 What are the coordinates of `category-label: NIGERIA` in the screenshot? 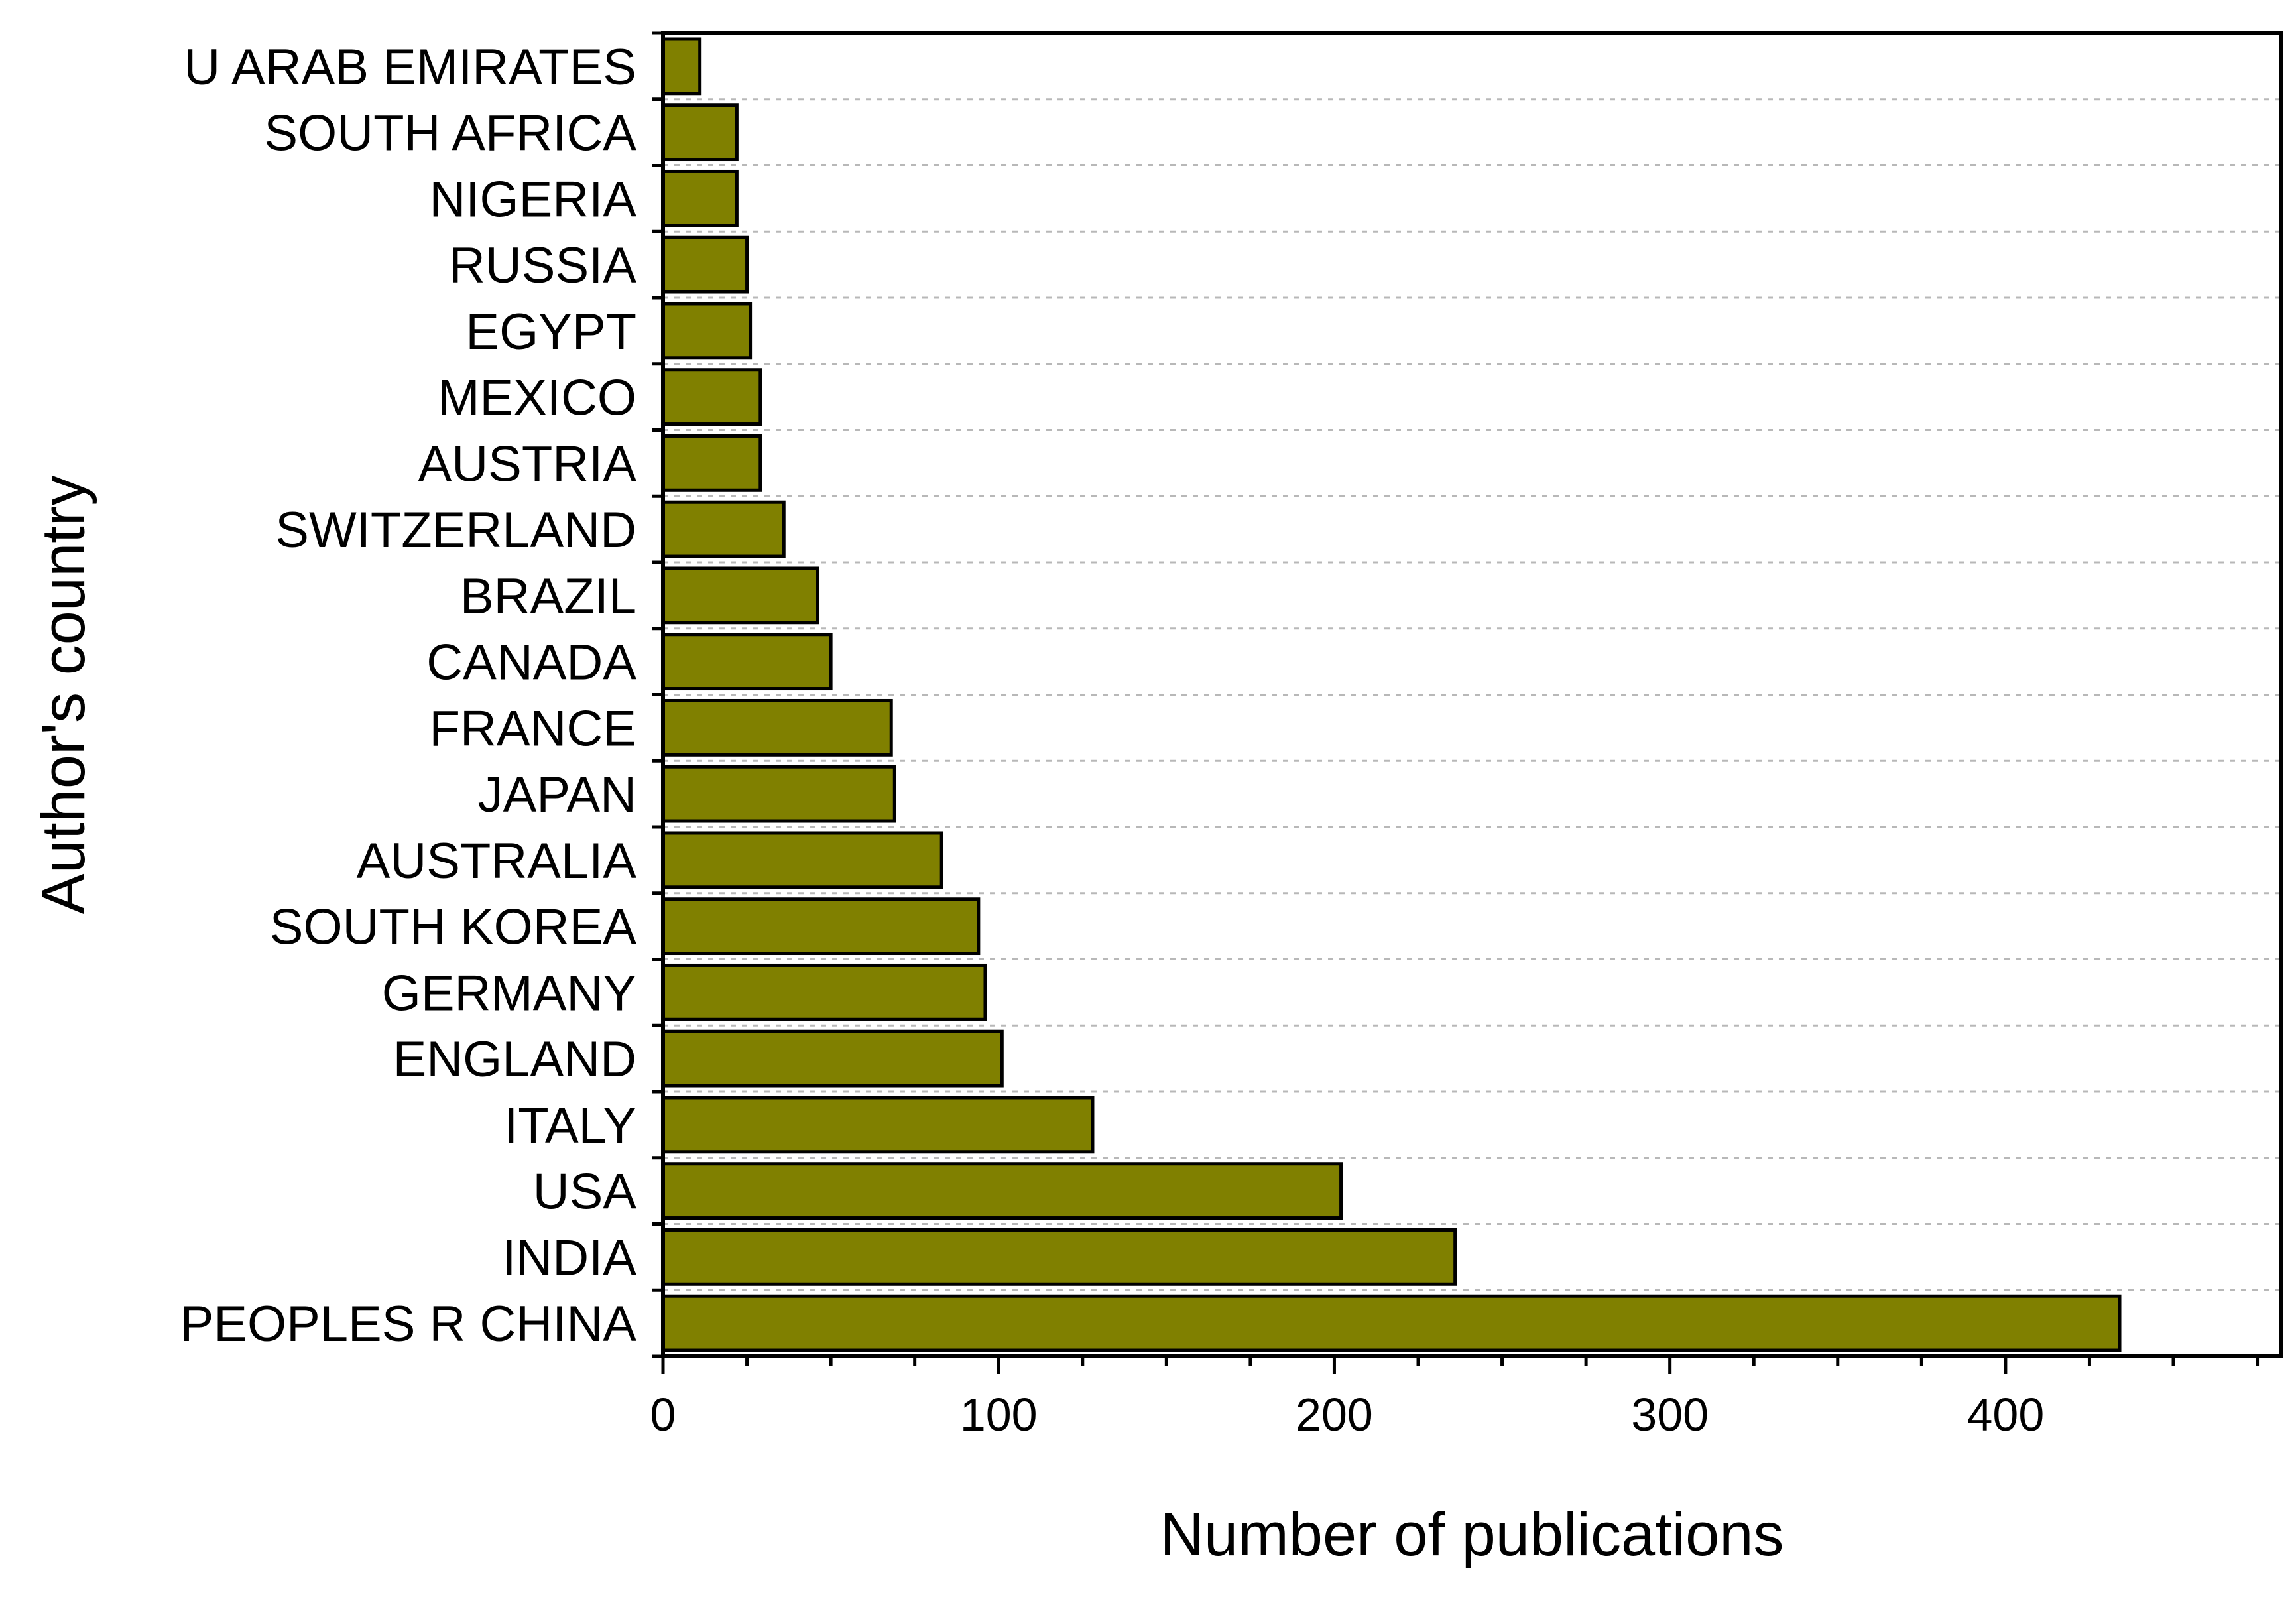 It's located at (533, 199).